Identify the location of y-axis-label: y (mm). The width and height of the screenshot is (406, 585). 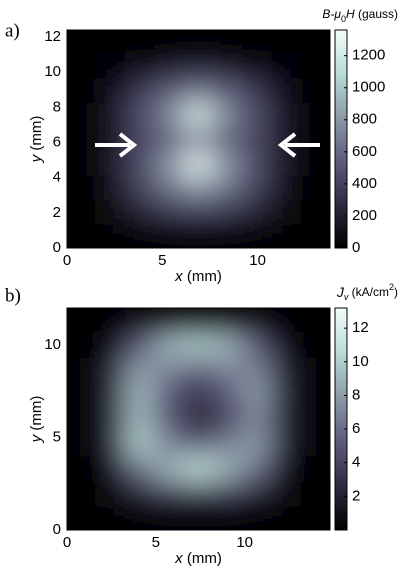
(36, 140).